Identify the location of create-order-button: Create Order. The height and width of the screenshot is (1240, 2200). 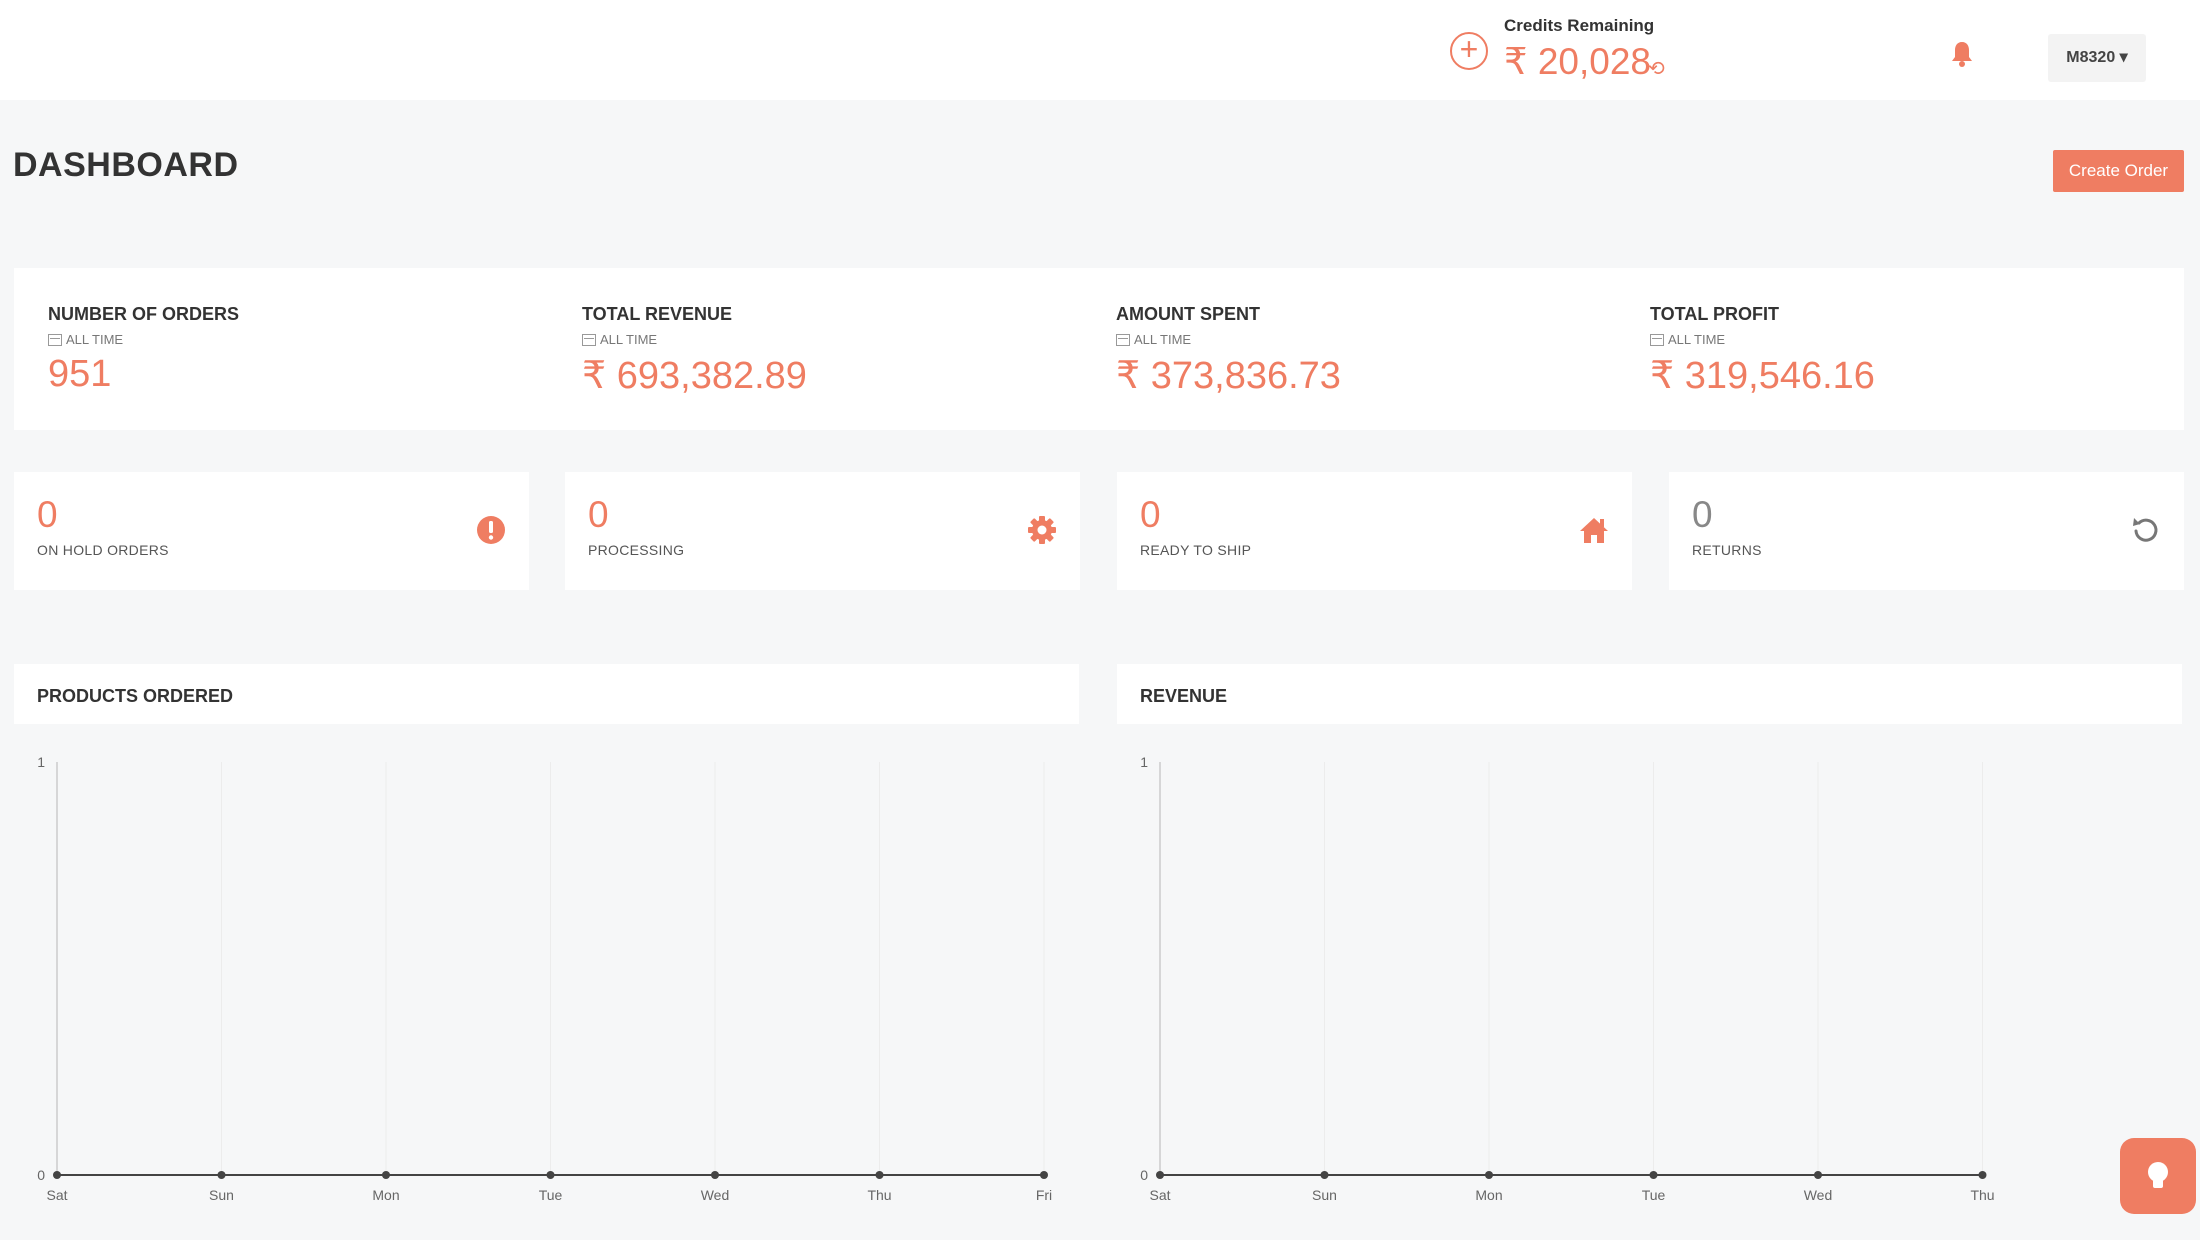
(2118, 171).